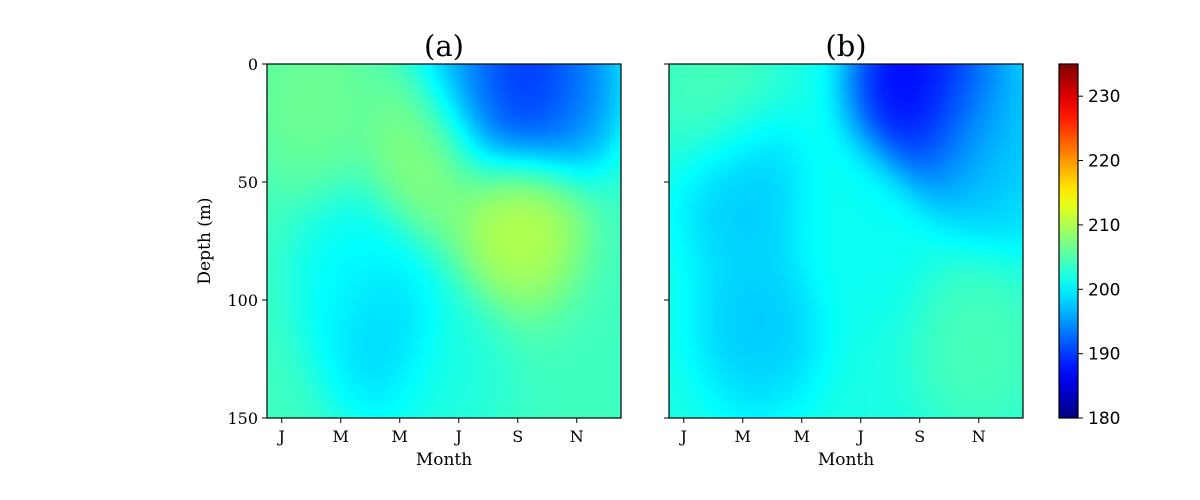 Image resolution: width=1200 pixels, height=500 pixels. Describe the element at coordinates (242, 300) in the screenshot. I see `y-tick-label: 100` at that location.